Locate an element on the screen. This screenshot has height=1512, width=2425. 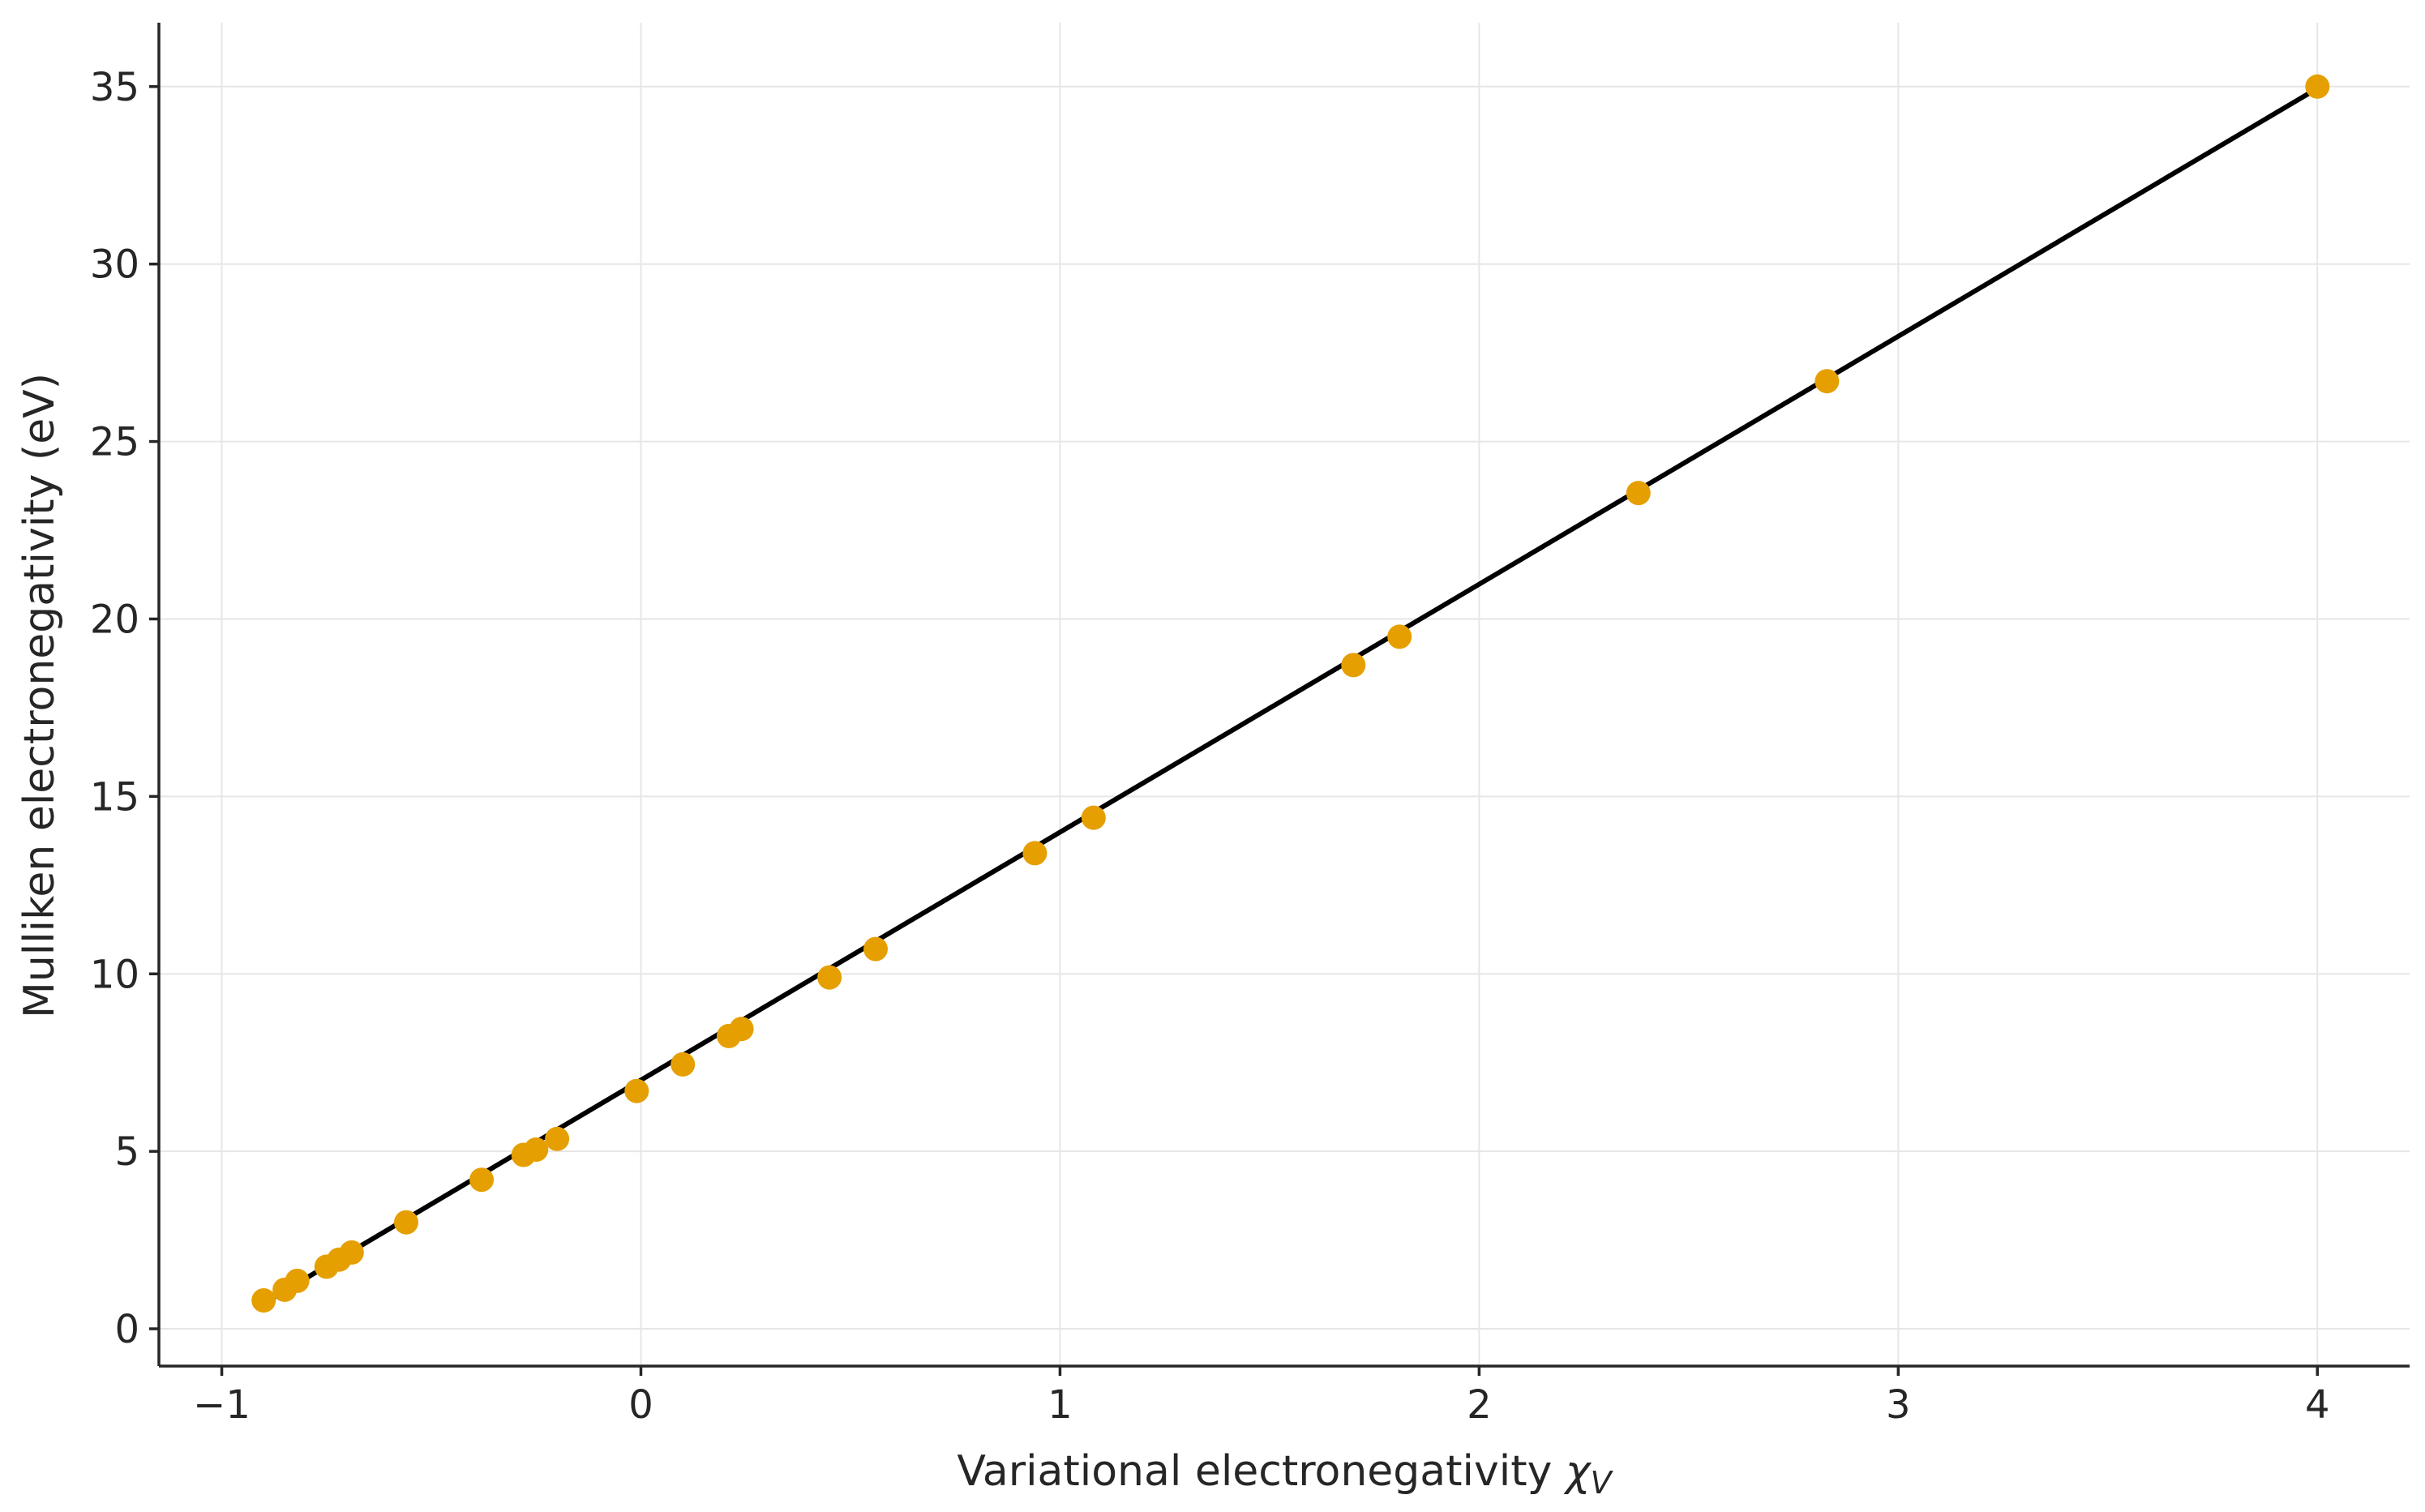
x-axis-label-symbol: χ is located at coordinates (1577, 1471).